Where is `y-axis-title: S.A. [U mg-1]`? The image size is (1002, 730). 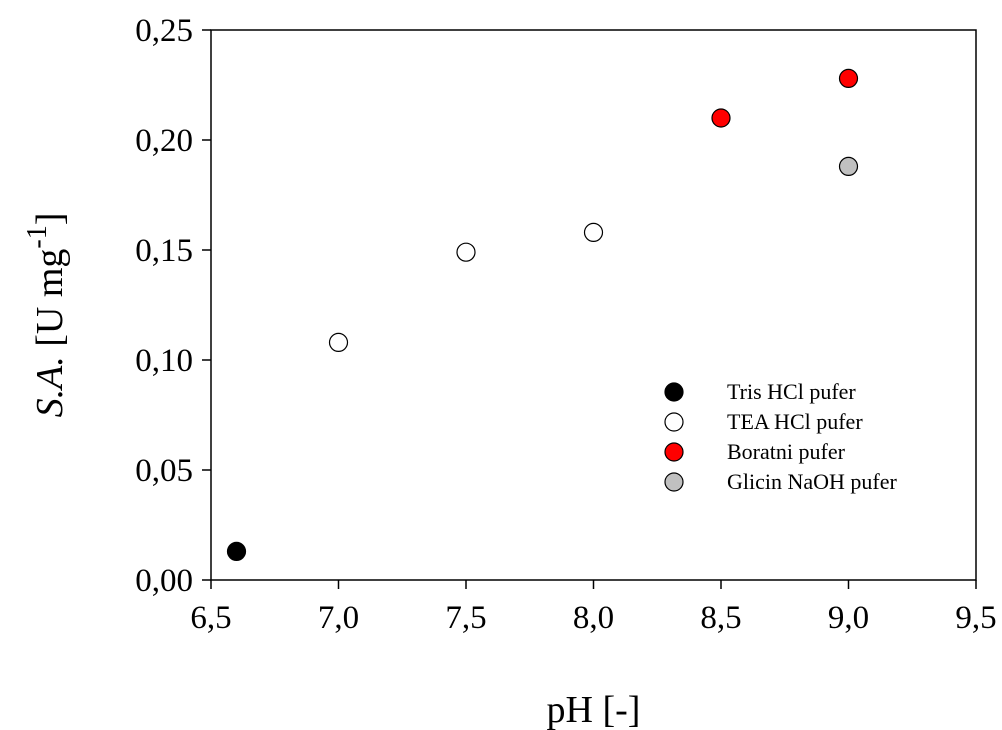
y-axis-title: S.A. [U mg-1] is located at coordinates (46, 315).